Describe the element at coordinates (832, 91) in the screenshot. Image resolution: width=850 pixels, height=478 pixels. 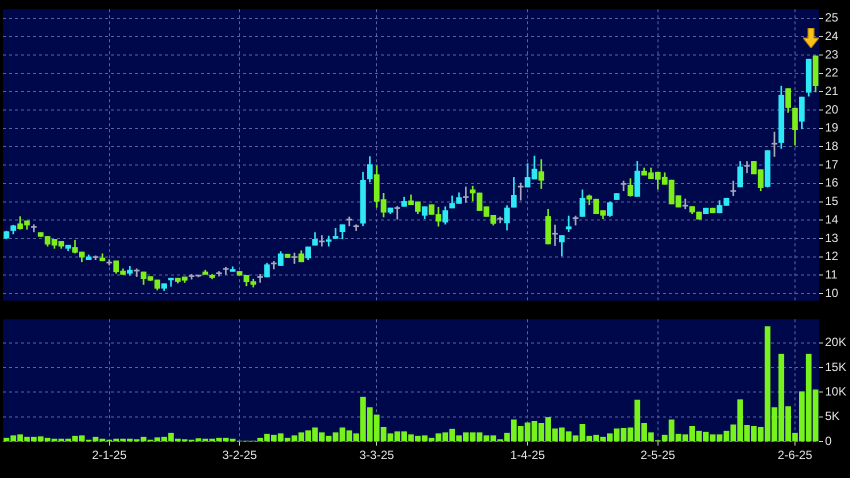
I see `y-tick-label: 21` at that location.